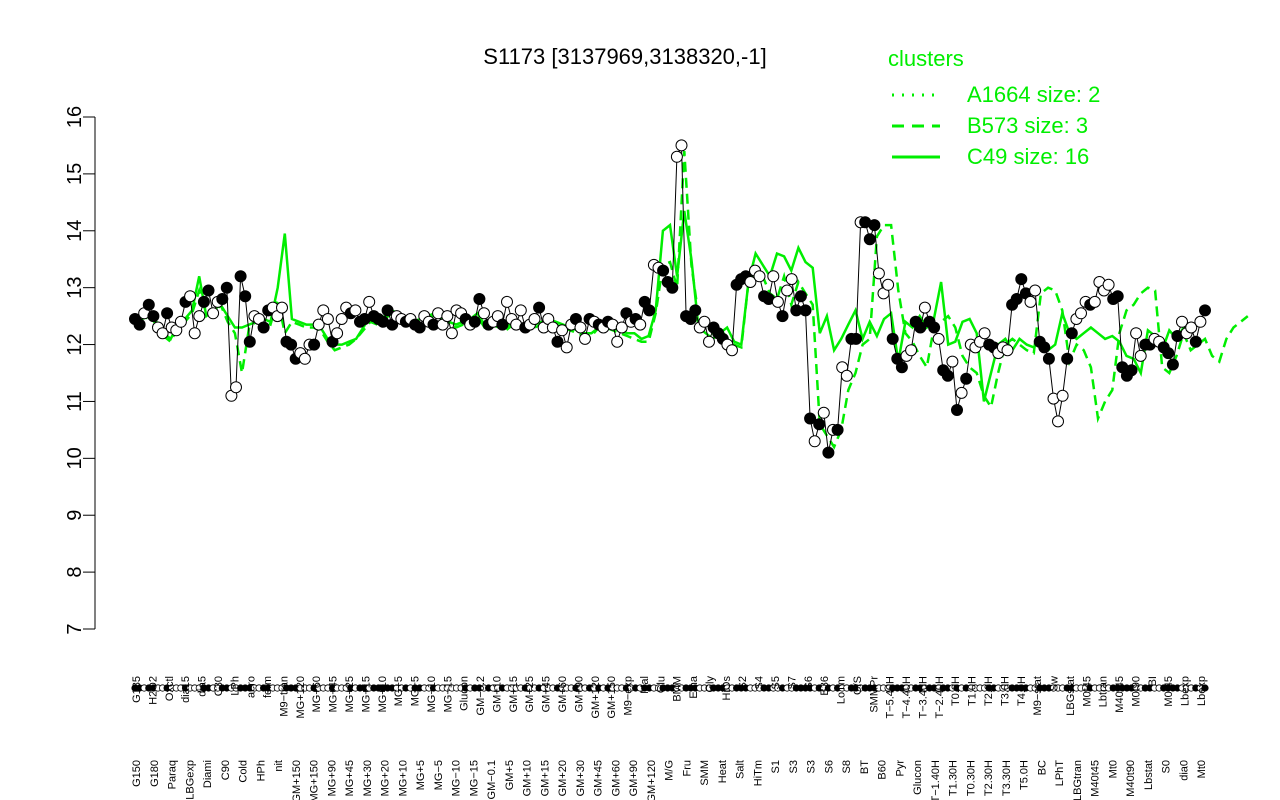 This screenshot has width=1280, height=800. I want to click on x-tick-label: GM+5, so click(510, 775).